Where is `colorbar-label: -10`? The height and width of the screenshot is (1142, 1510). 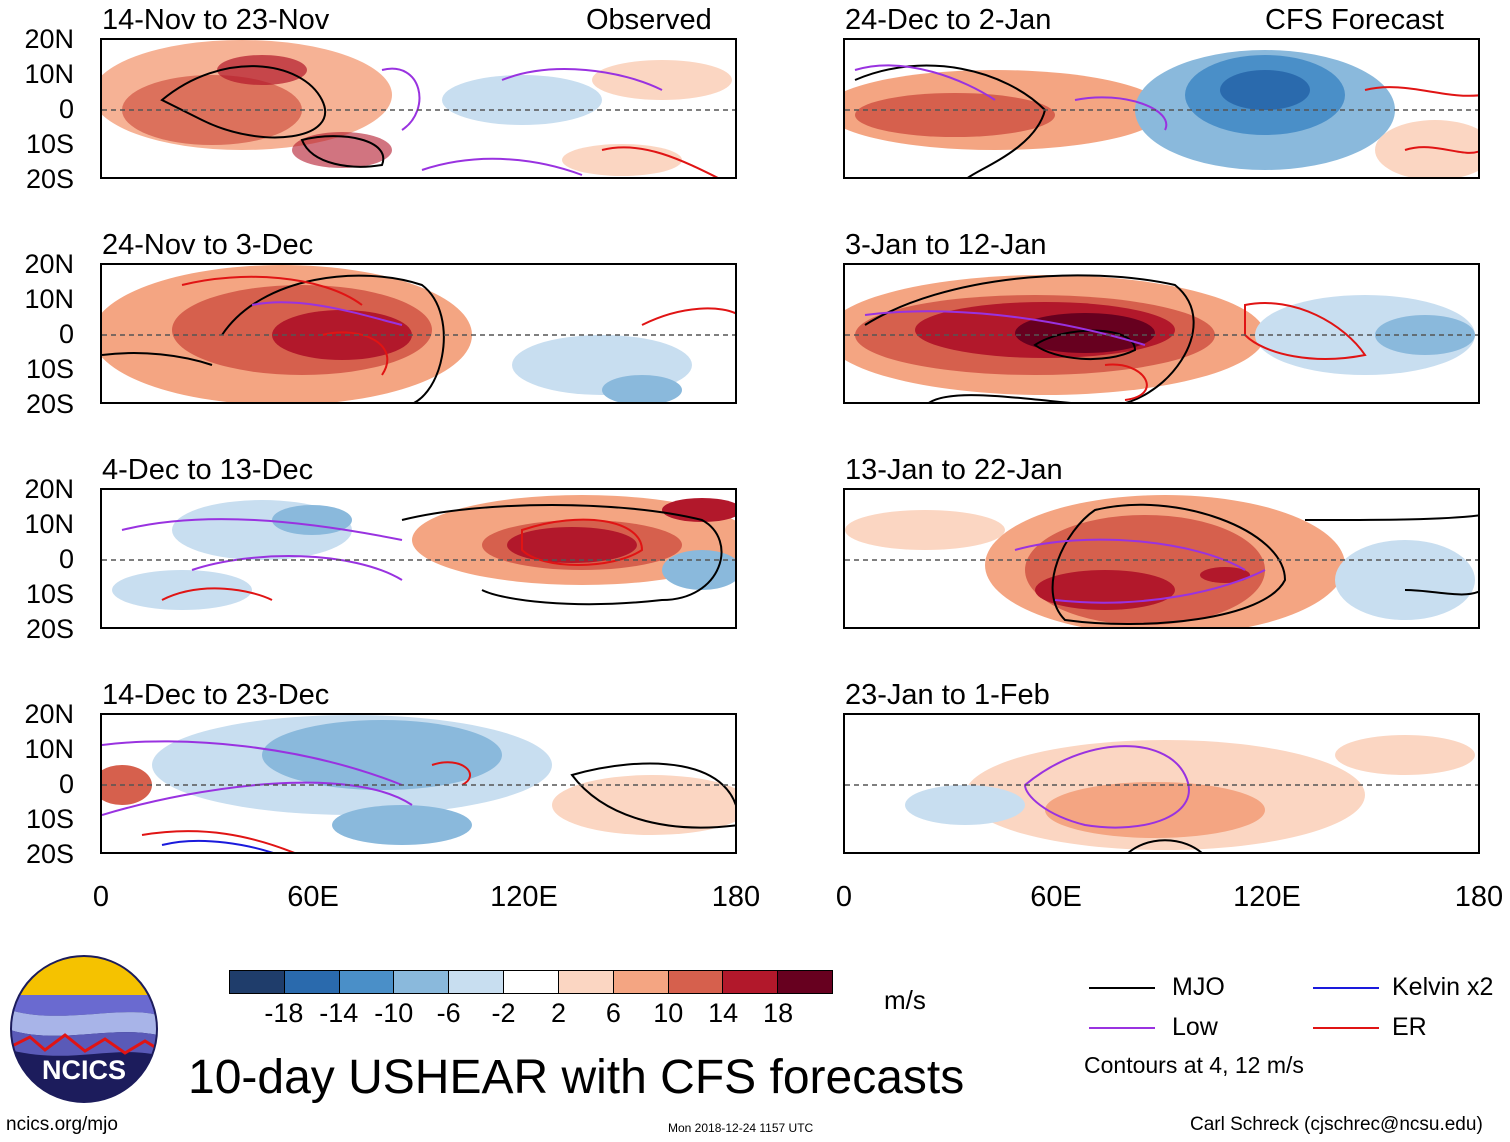
colorbar-label: -10 is located at coordinates (394, 1013).